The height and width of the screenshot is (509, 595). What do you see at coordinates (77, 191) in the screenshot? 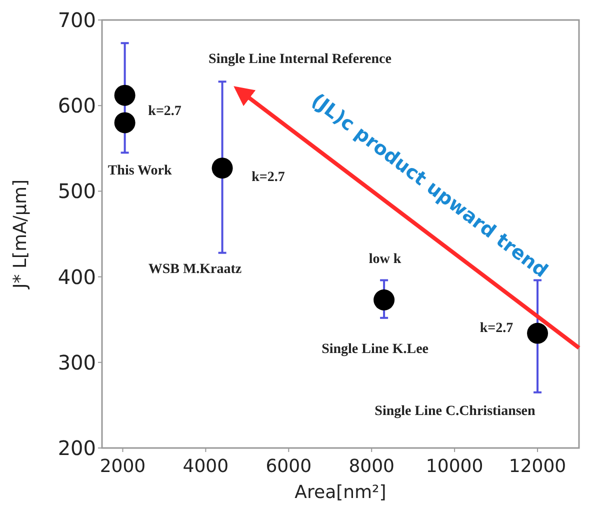
I see `y-tick-label: 500` at bounding box center [77, 191].